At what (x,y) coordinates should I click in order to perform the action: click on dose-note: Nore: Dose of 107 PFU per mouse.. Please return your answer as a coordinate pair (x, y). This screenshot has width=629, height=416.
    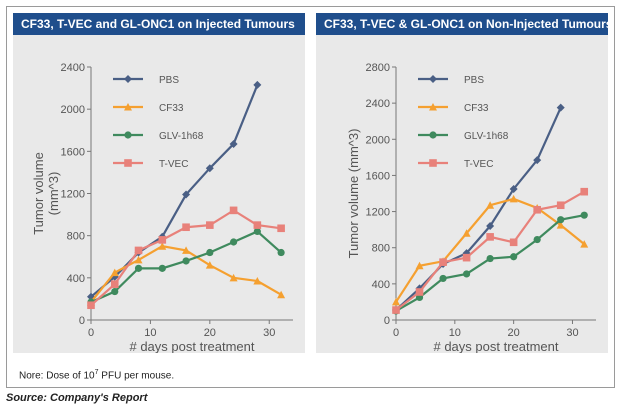
    Looking at the image, I should click on (96, 375).